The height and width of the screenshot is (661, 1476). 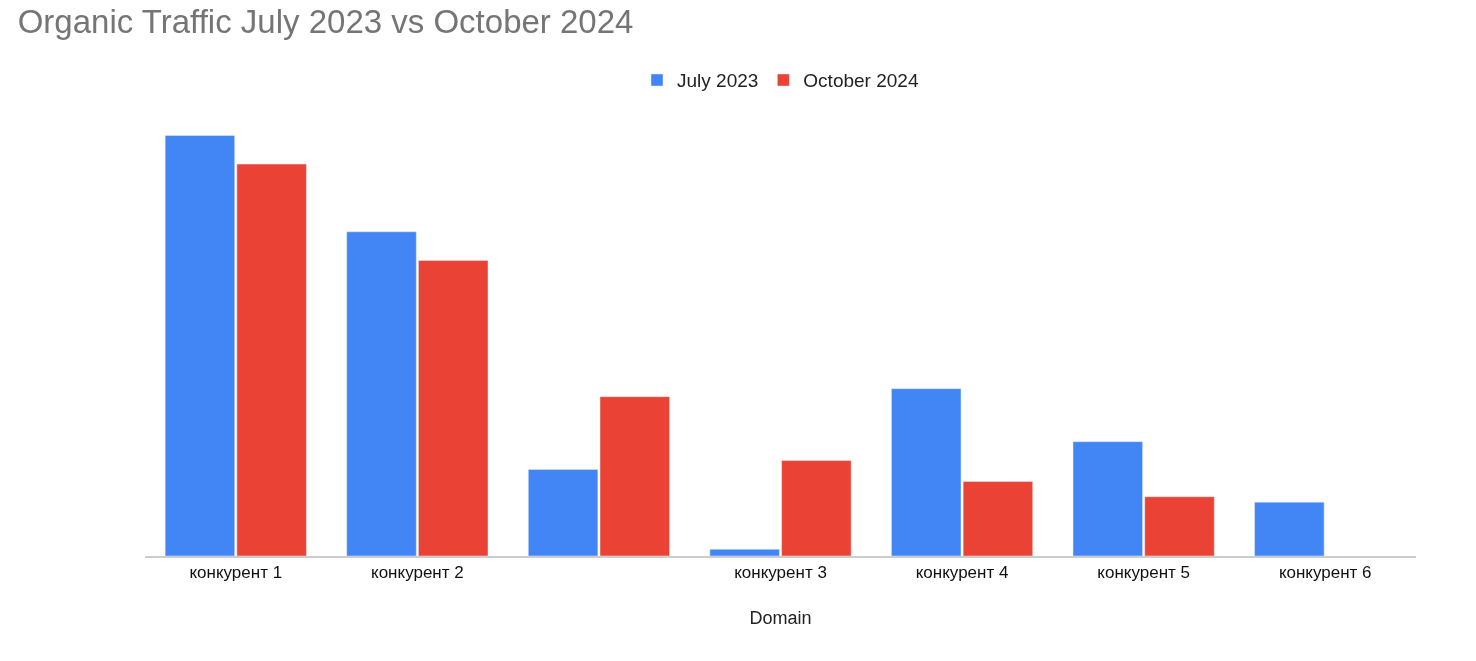 What do you see at coordinates (861, 81) in the screenshot?
I see `legend-label: October 2024` at bounding box center [861, 81].